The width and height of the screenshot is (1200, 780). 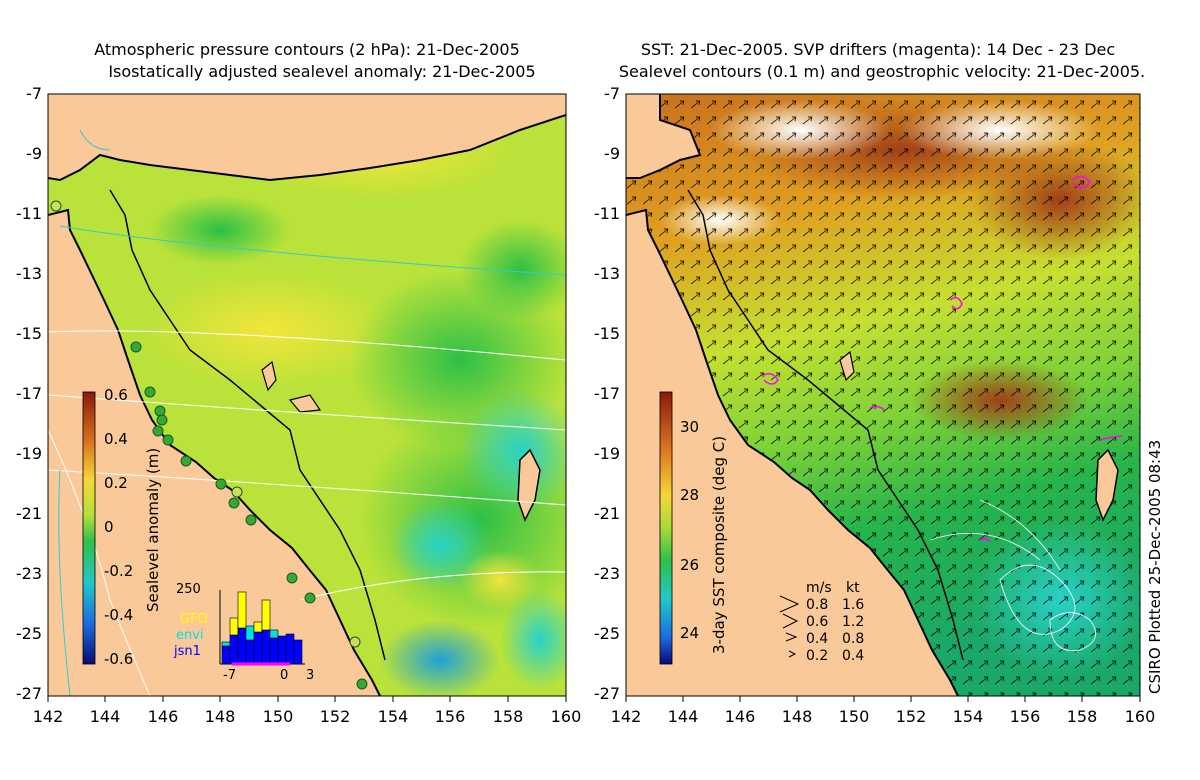 What do you see at coordinates (690, 565) in the screenshot?
I see `right-cb-tick: 26` at bounding box center [690, 565].